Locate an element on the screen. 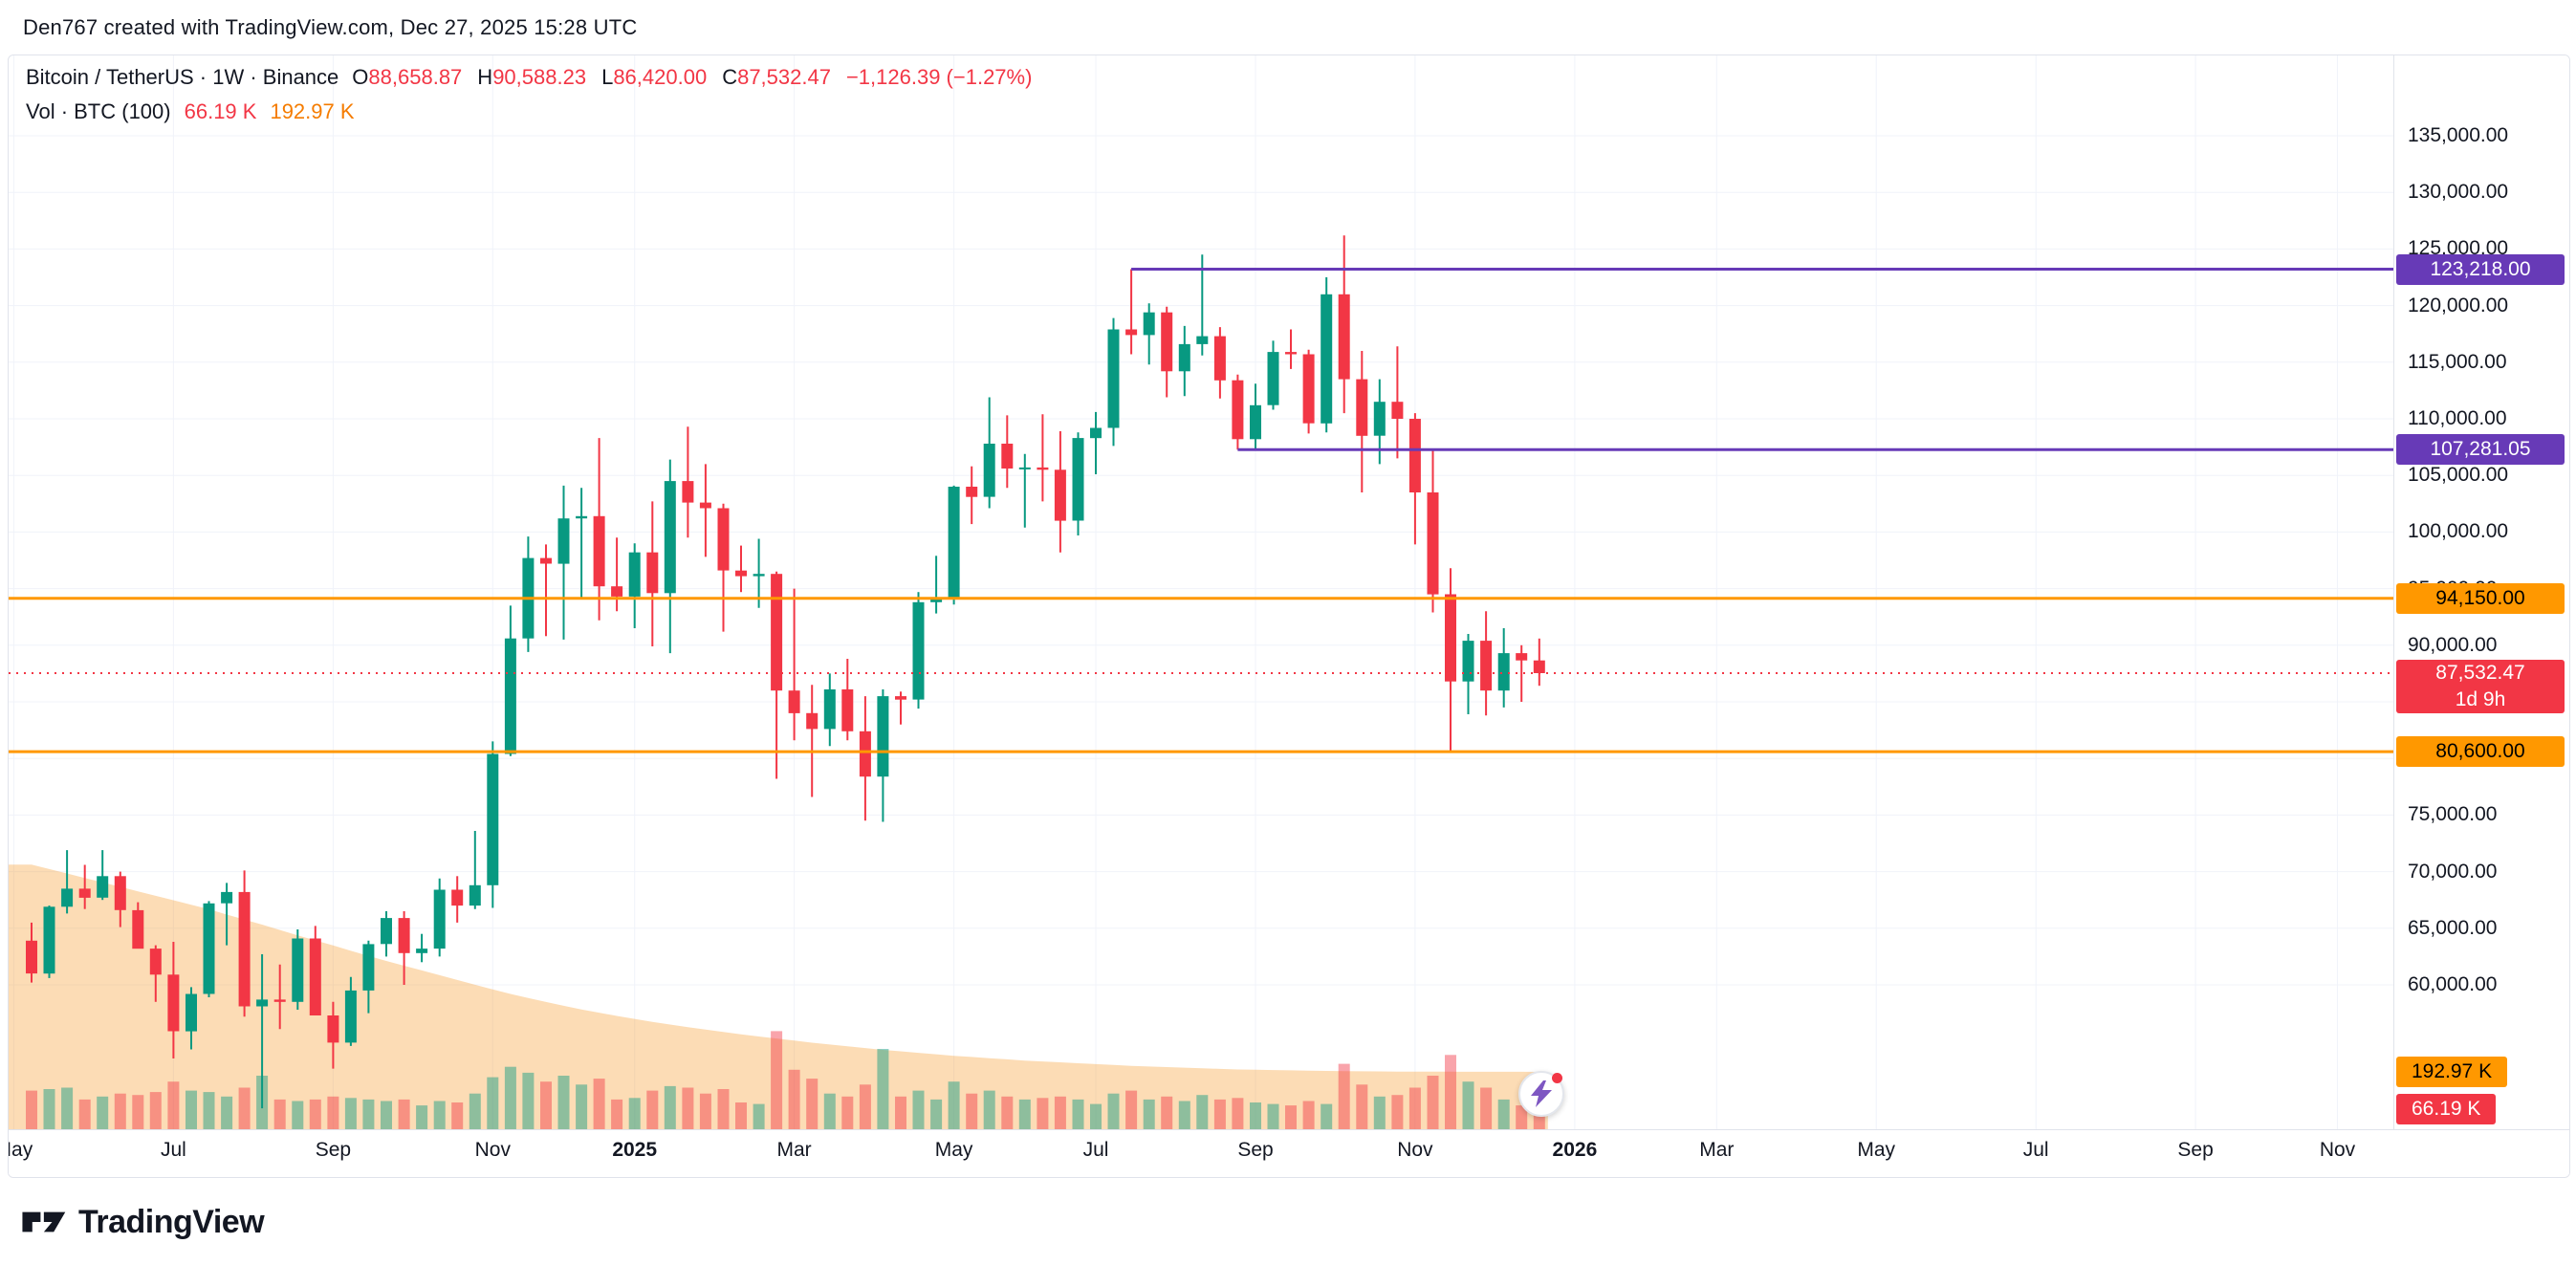 The width and height of the screenshot is (2576, 1287). price-tick: 70,000.00 is located at coordinates (2453, 871).